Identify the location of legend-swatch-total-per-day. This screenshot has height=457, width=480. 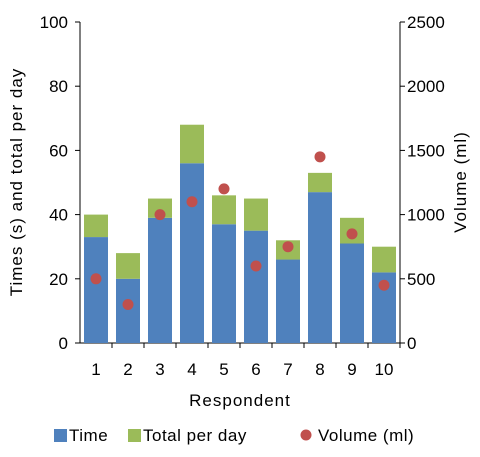
(134, 435).